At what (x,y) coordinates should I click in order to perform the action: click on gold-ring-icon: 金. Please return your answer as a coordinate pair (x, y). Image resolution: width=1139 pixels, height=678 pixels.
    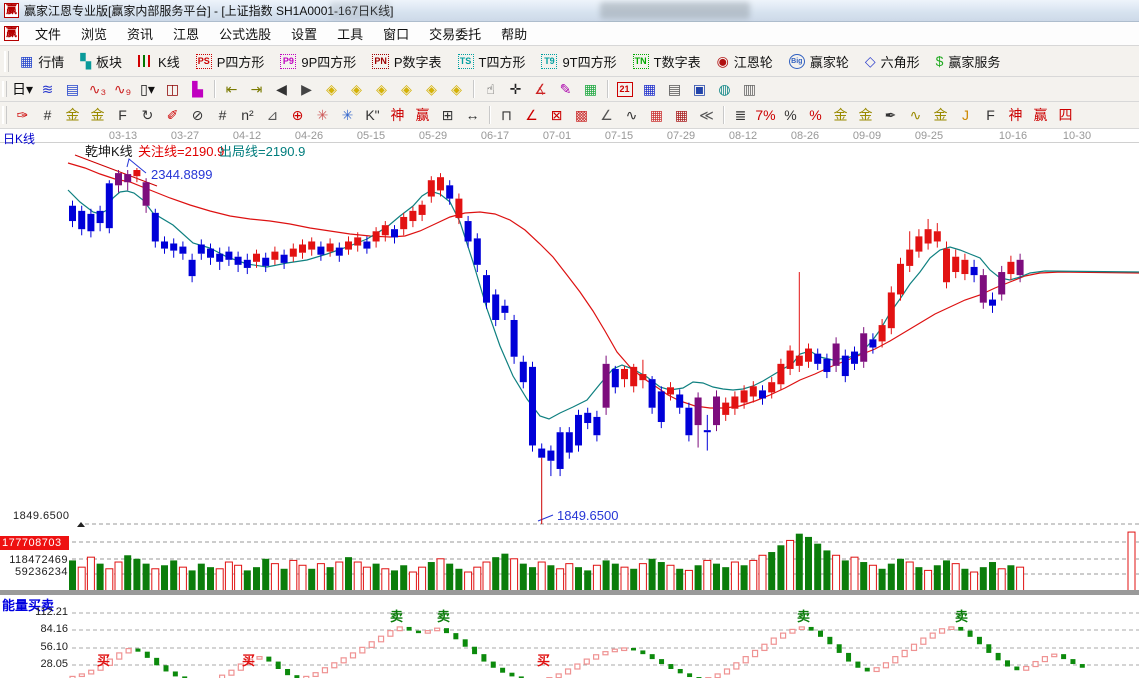
    Looking at the image, I should click on (840, 115).